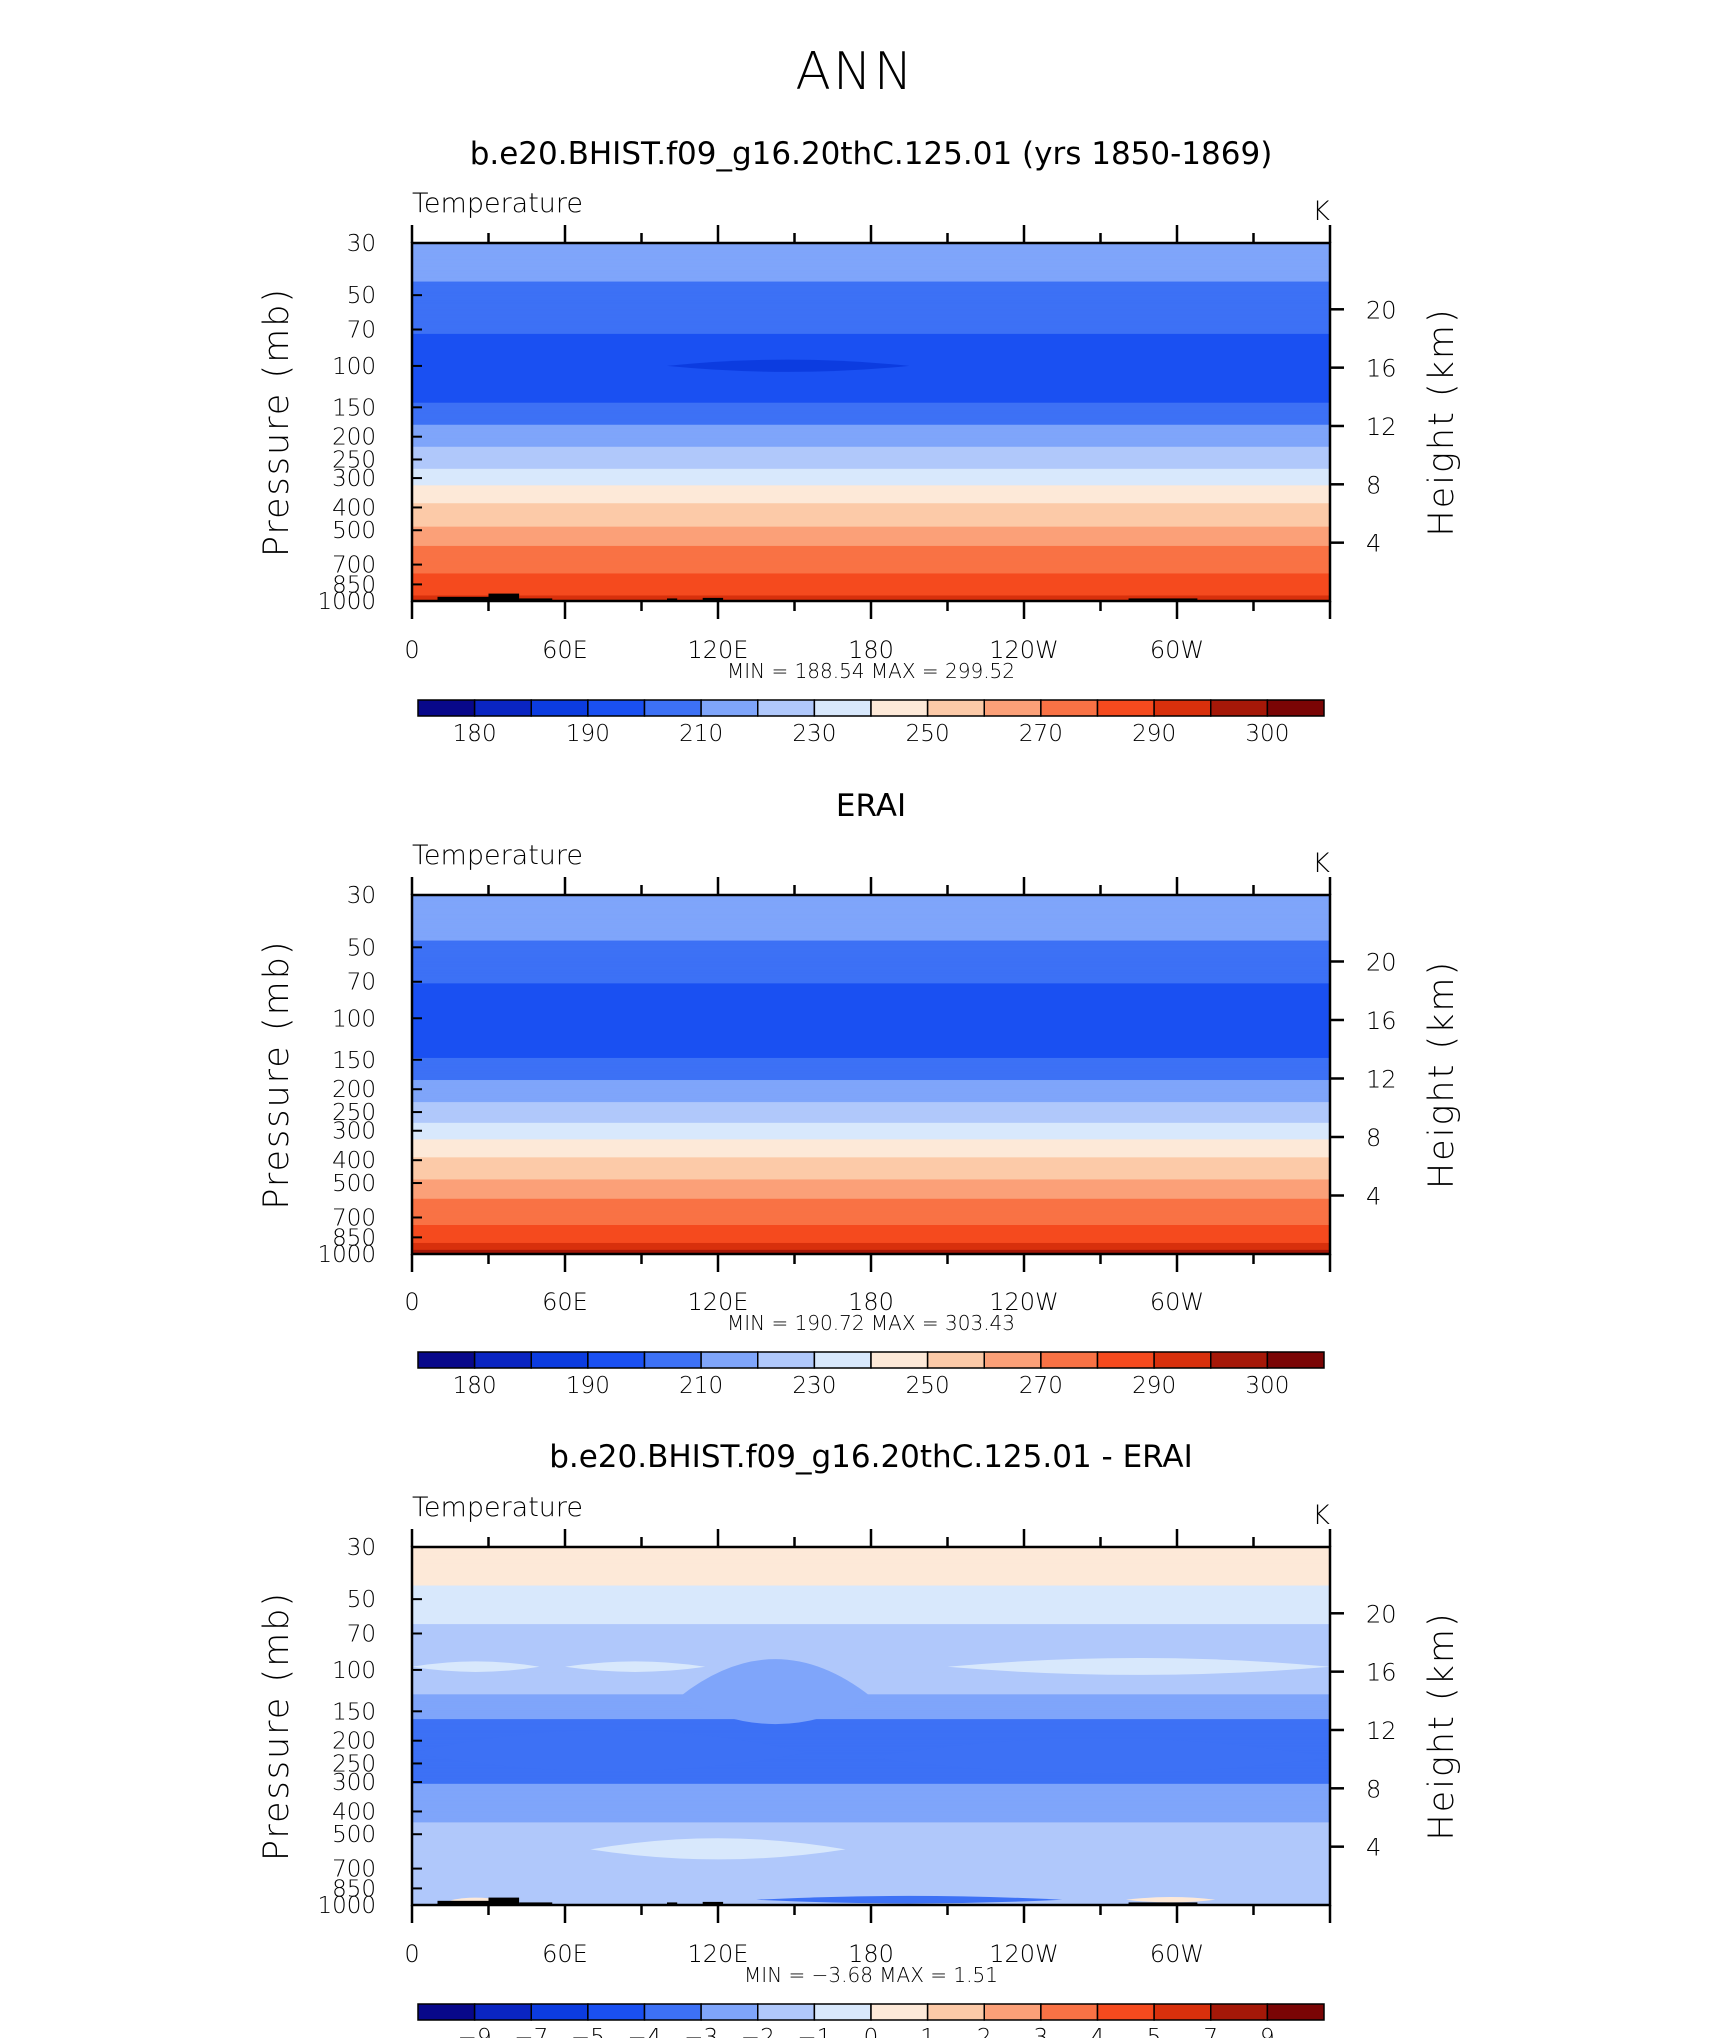 Image resolution: width=1710 pixels, height=2038 pixels. Describe the element at coordinates (1177, 1954) in the screenshot. I see `longitude-tick-label: 60W` at that location.